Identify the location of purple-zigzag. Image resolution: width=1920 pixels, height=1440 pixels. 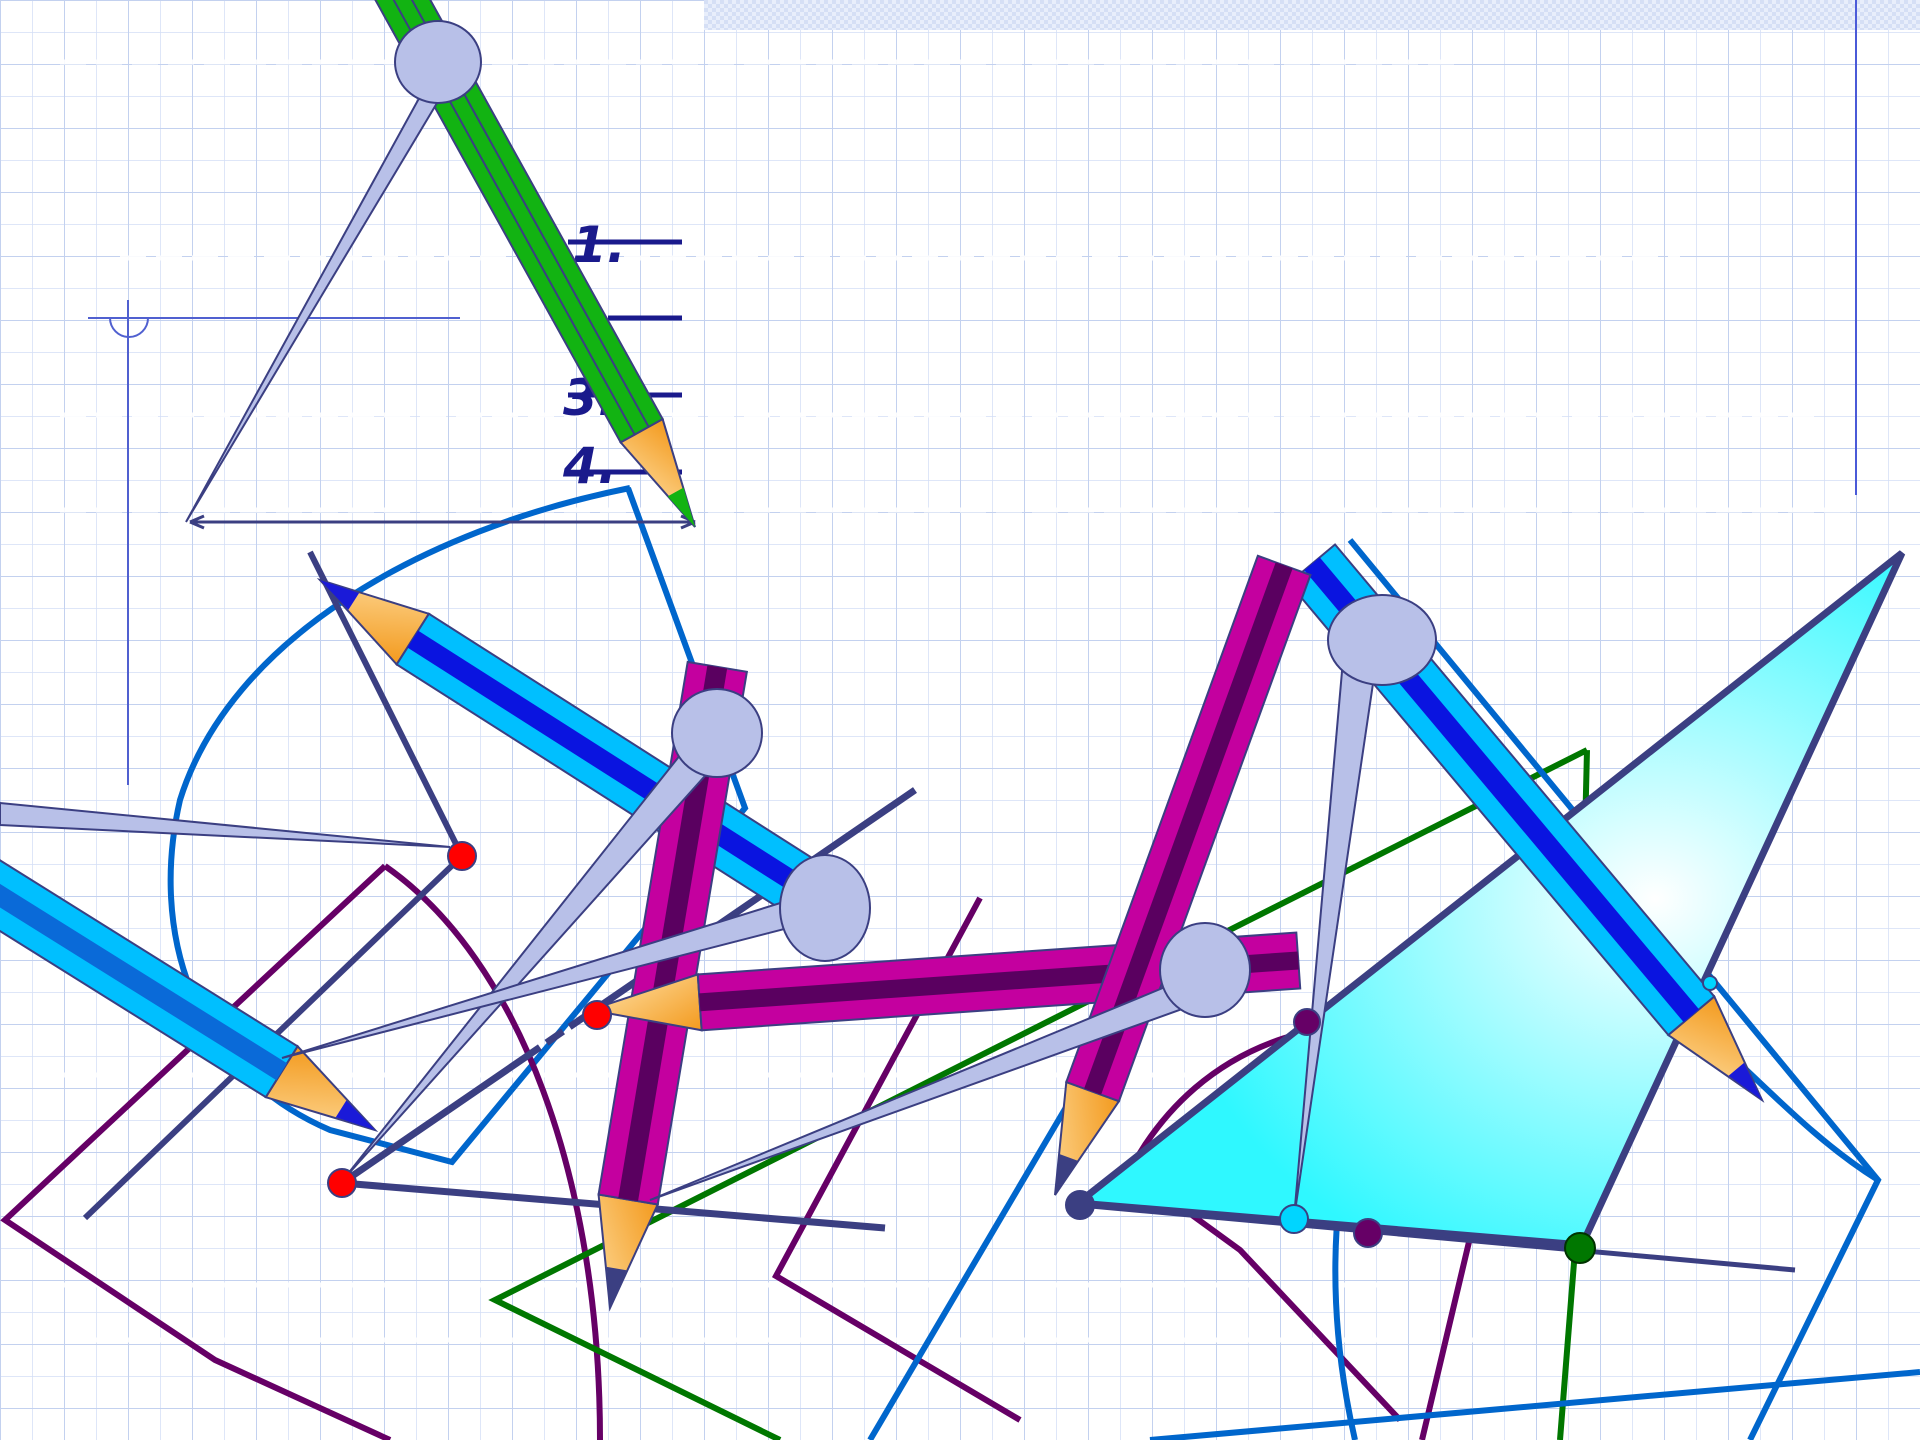
(896, 1159).